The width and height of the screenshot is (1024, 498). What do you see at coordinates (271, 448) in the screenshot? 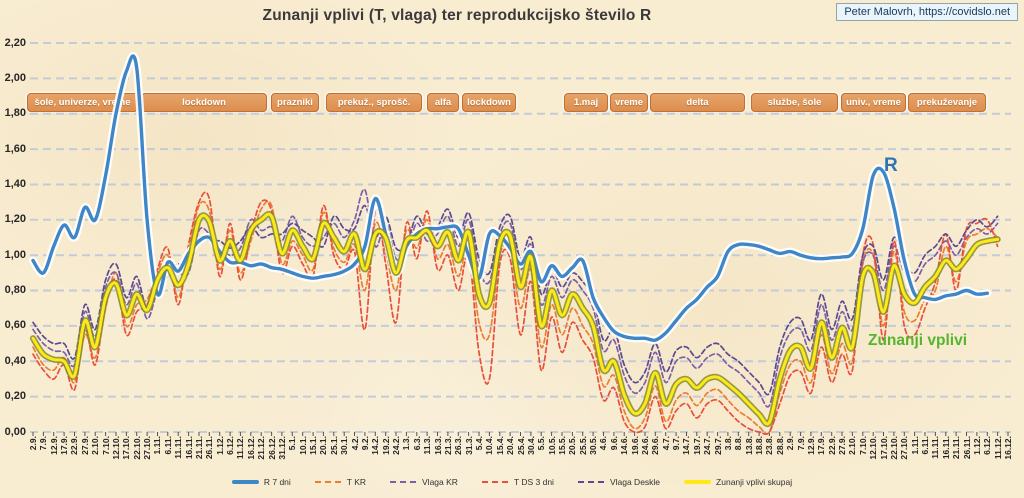
I see `x-axis-label: 26.12.` at bounding box center [271, 448].